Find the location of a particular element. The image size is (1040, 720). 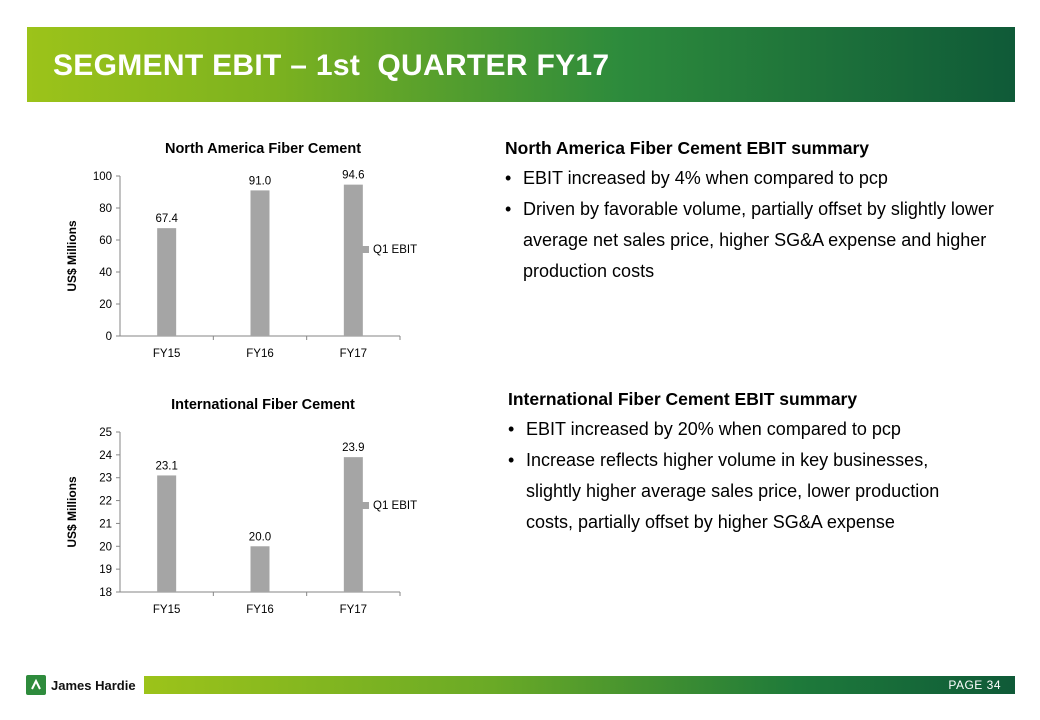

summary-heading: International Fiber Cement EBIT summary is located at coordinates (743, 399).